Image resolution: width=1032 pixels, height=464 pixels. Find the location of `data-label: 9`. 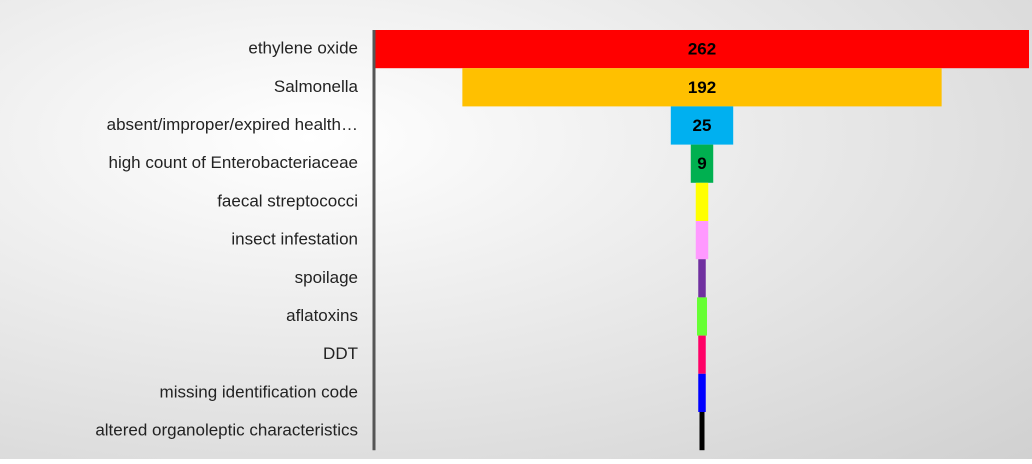

data-label: 9 is located at coordinates (701, 163).